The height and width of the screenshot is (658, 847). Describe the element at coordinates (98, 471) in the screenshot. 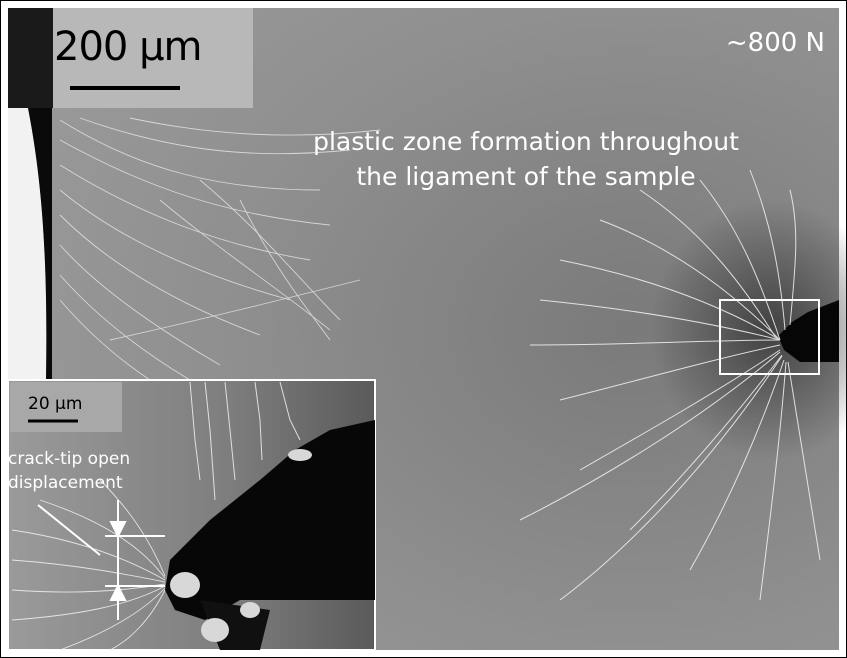

I see `ctod-label: crack-tip open displacement` at that location.